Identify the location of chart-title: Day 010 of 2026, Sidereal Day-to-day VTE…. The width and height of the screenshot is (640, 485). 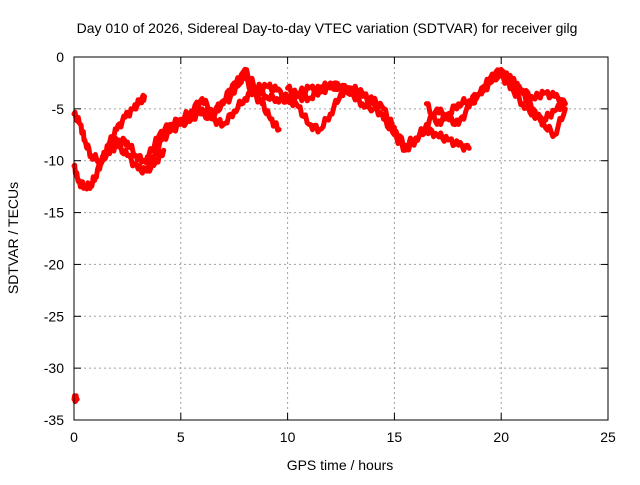
(327, 28).